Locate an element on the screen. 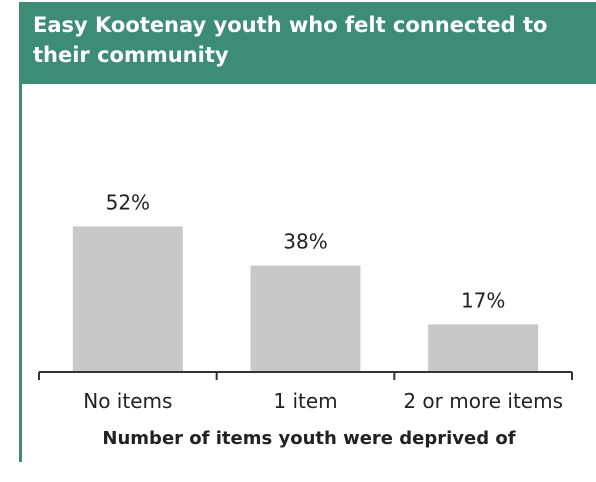  category-label-1: No items is located at coordinates (127, 401).